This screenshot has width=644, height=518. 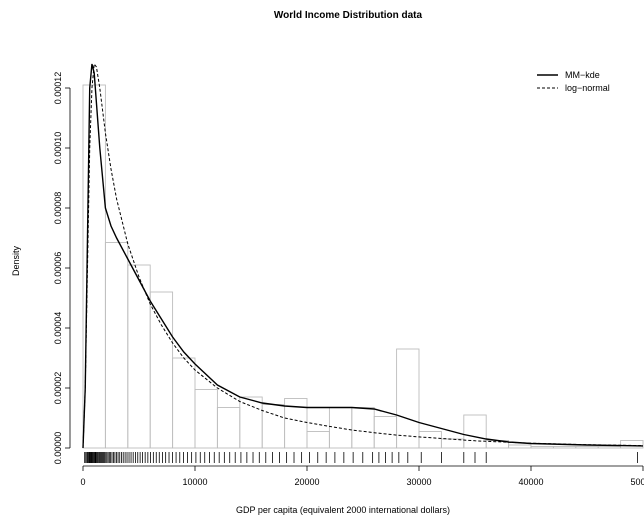 I want to click on y-tick-label: 0.00004, so click(x=58, y=328).